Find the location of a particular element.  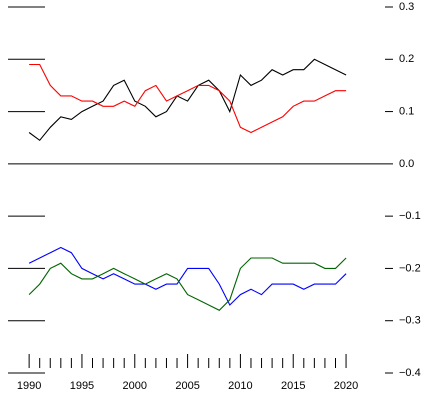

y-tick-label: −0.3 is located at coordinates (410, 321).